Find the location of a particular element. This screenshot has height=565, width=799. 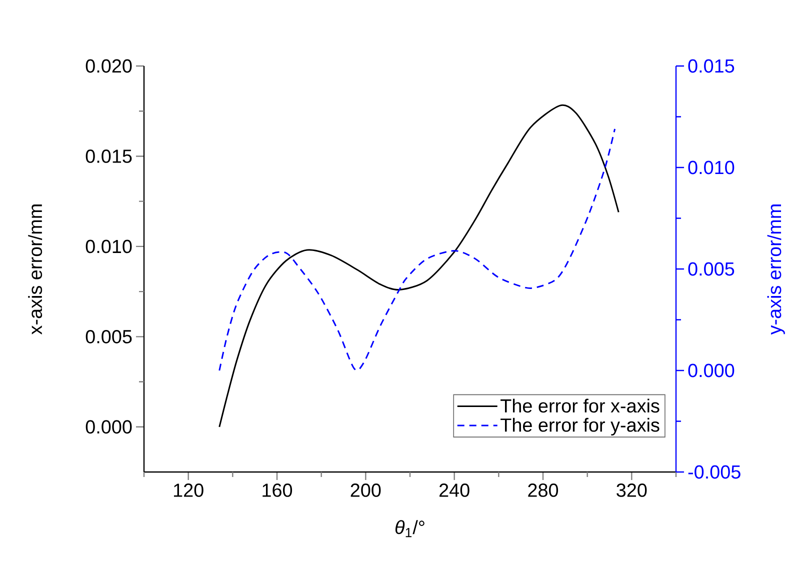

y-axis-title: x-axis error/mm is located at coordinates (35, 269).